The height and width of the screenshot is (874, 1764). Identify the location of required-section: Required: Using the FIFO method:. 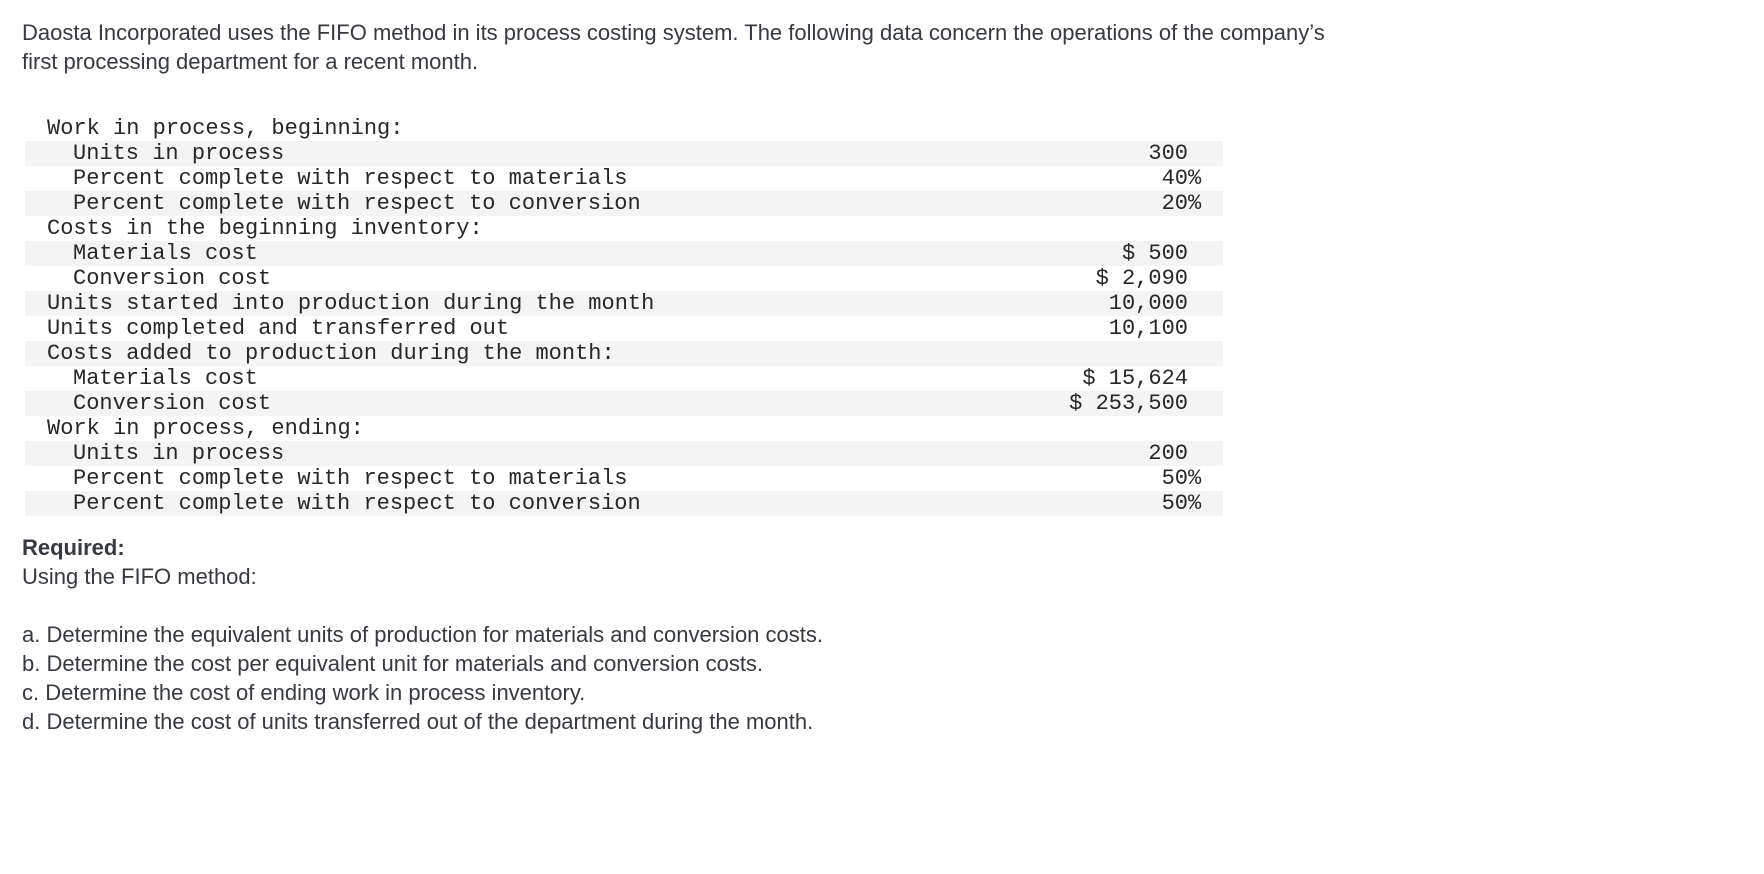
(893, 562).